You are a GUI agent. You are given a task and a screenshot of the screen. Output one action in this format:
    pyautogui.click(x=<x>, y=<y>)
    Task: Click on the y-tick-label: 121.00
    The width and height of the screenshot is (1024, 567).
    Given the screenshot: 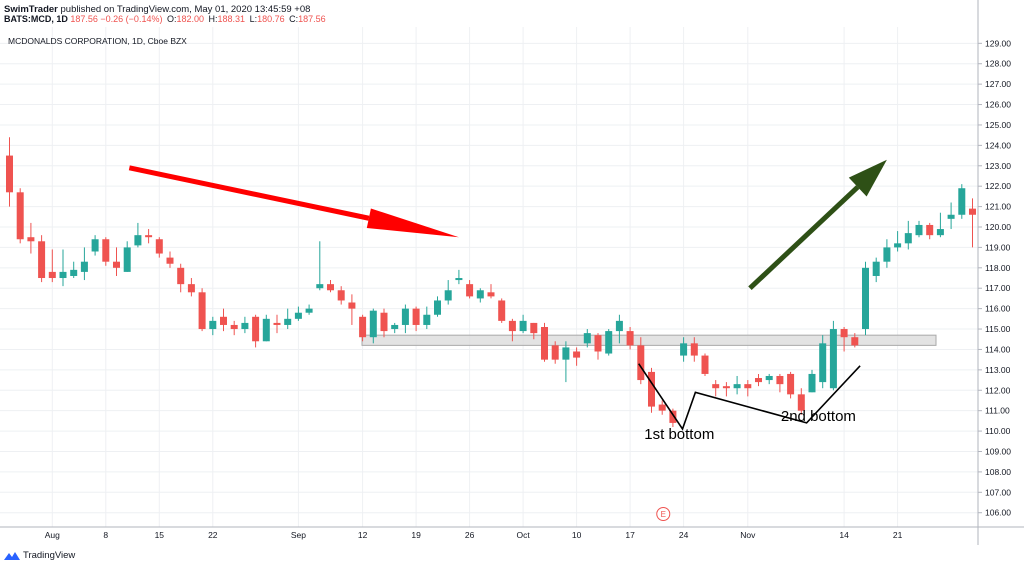 What is the action you would take?
    pyautogui.click(x=998, y=207)
    